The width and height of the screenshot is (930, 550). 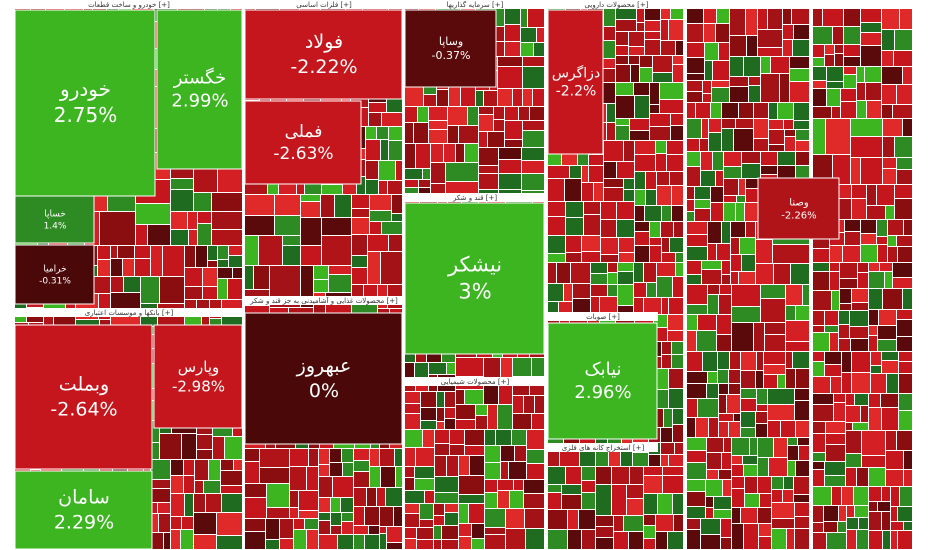 I want to click on stock-name: خرامیا, so click(x=54, y=270).